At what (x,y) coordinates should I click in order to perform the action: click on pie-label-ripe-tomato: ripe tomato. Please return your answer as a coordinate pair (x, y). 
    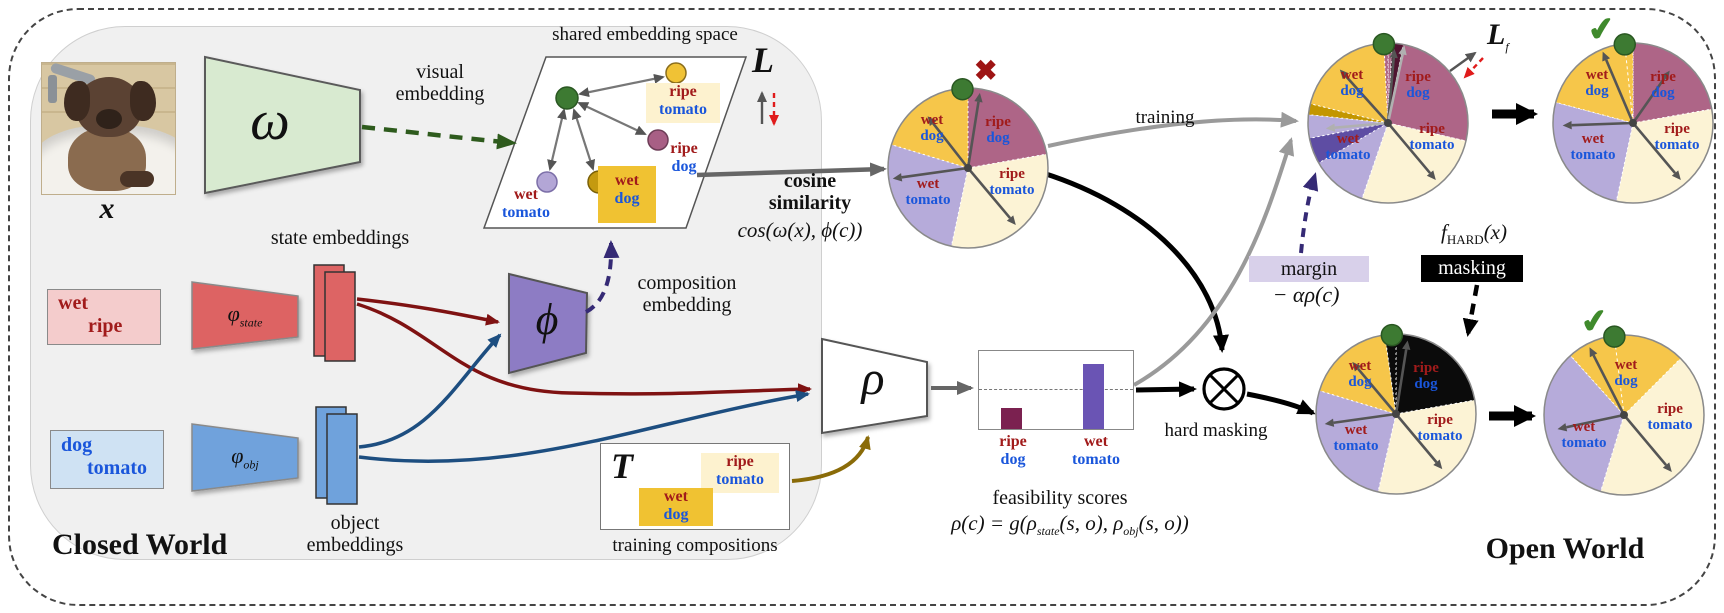
    Looking at the image, I should click on (1432, 137).